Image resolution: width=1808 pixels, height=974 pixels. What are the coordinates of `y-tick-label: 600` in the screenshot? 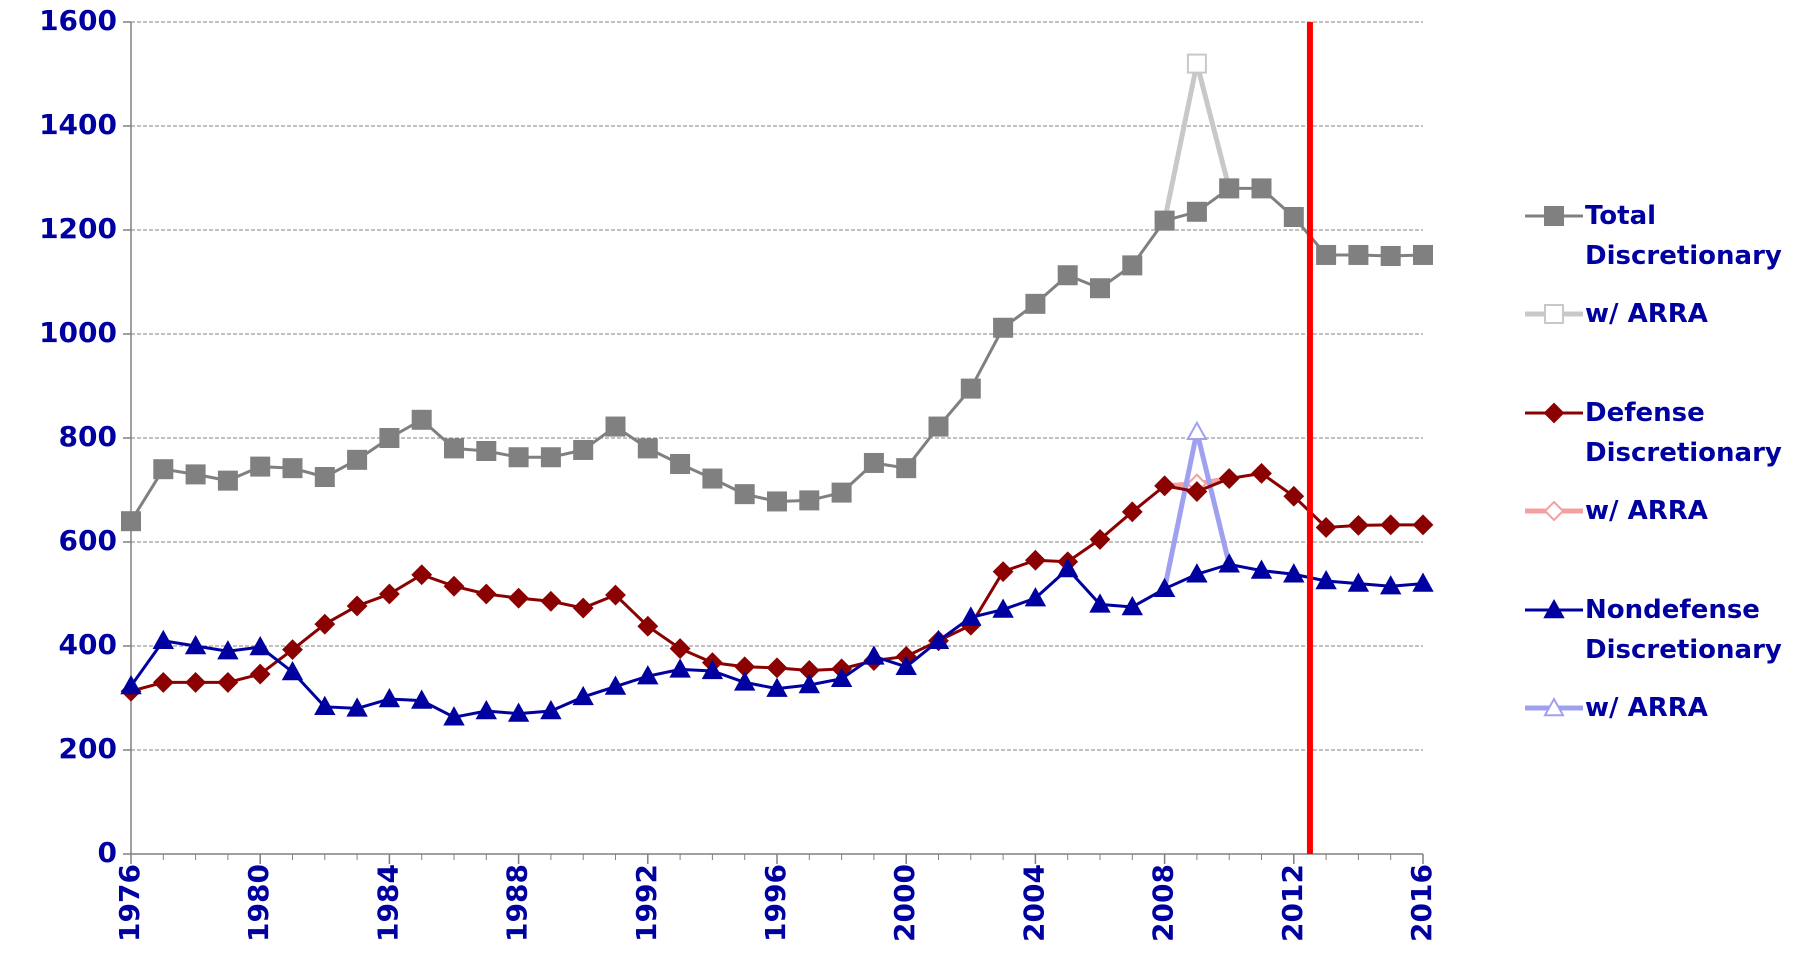 It's located at (88, 540).